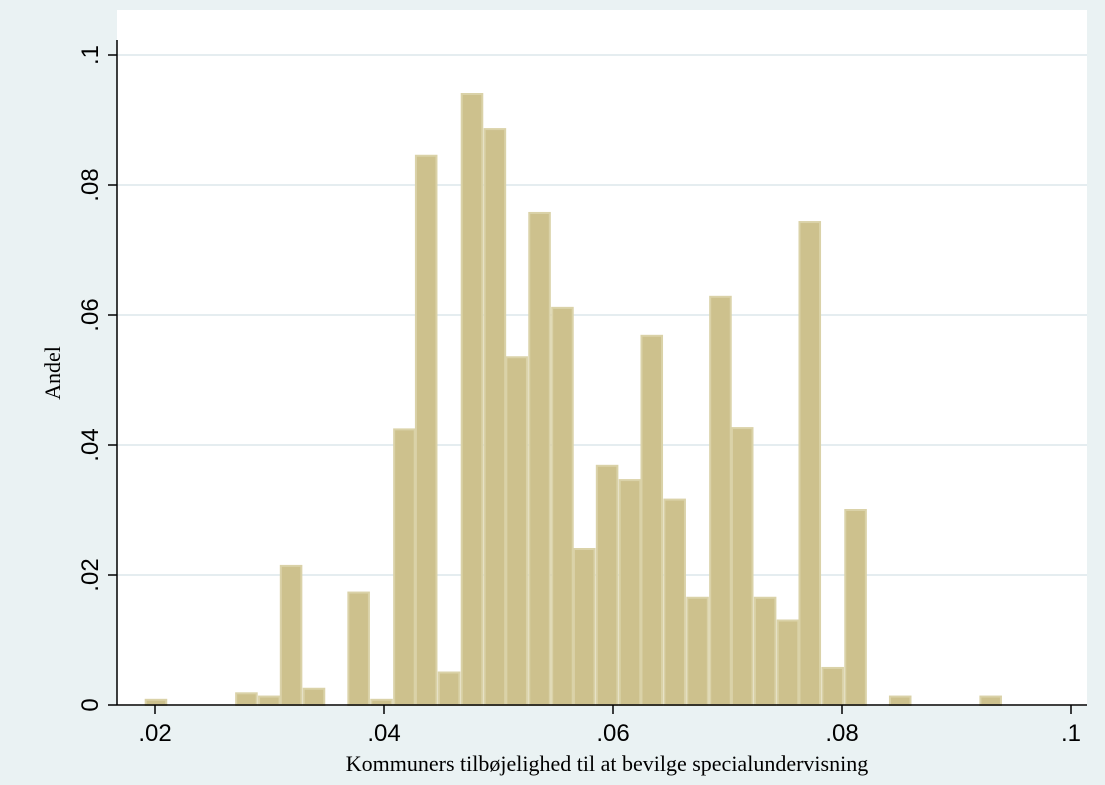 This screenshot has width=1105, height=785. What do you see at coordinates (612, 733) in the screenshot?
I see `x-tick-label: .06` at bounding box center [612, 733].